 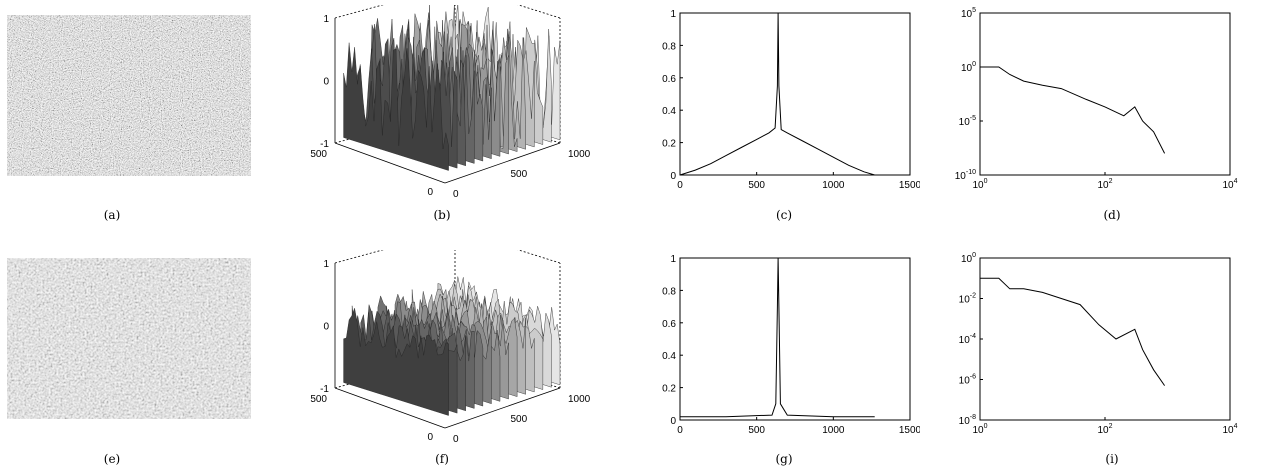 I want to click on caption-g: (g), so click(x=784, y=459).